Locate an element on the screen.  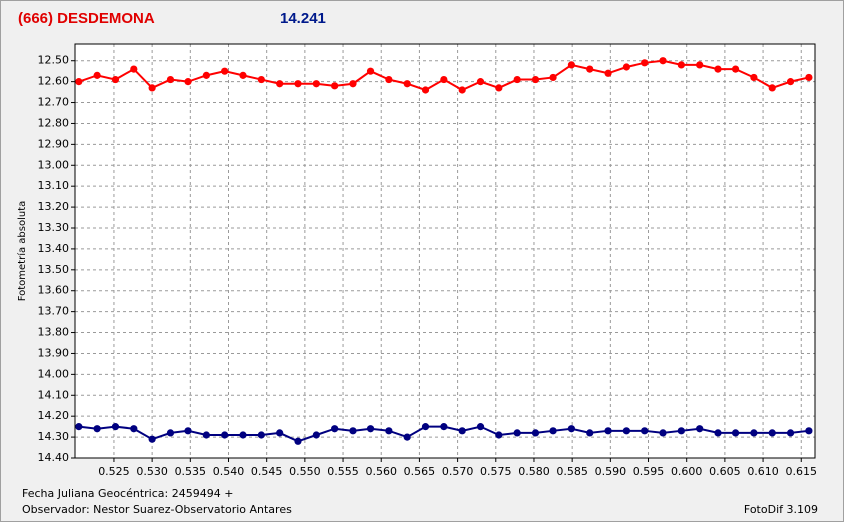
y-tick-label: 14.00 is located at coordinates (54, 373).